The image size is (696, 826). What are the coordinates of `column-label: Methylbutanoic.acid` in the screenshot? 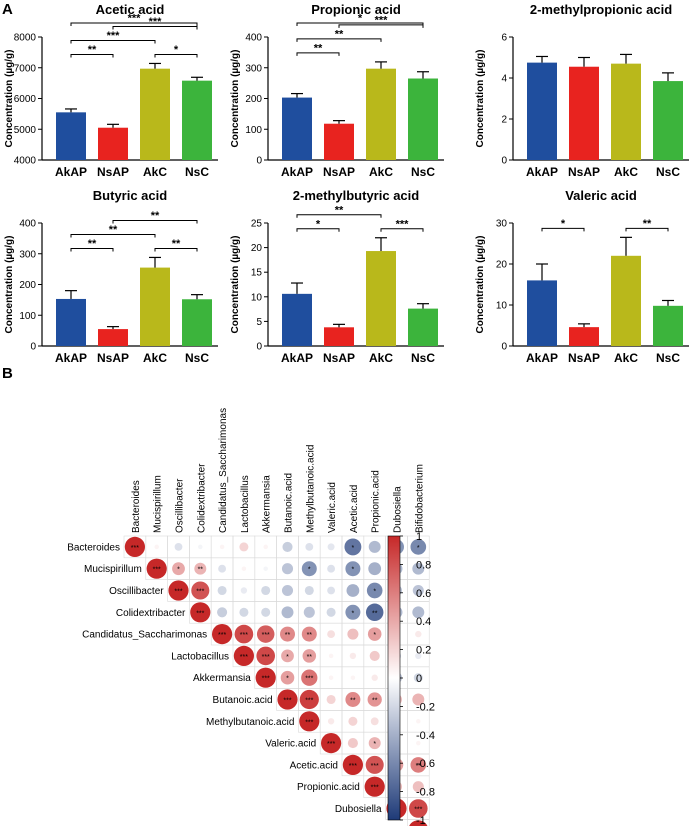 It's located at (310, 489).